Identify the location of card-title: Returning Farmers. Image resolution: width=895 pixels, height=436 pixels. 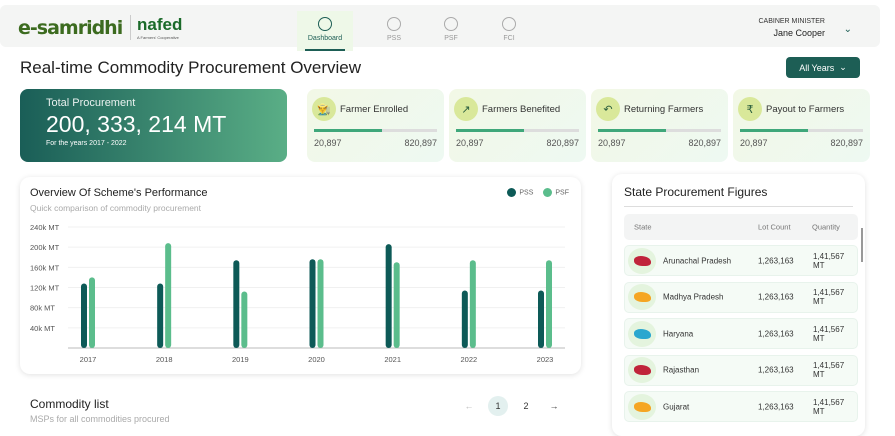
(664, 109).